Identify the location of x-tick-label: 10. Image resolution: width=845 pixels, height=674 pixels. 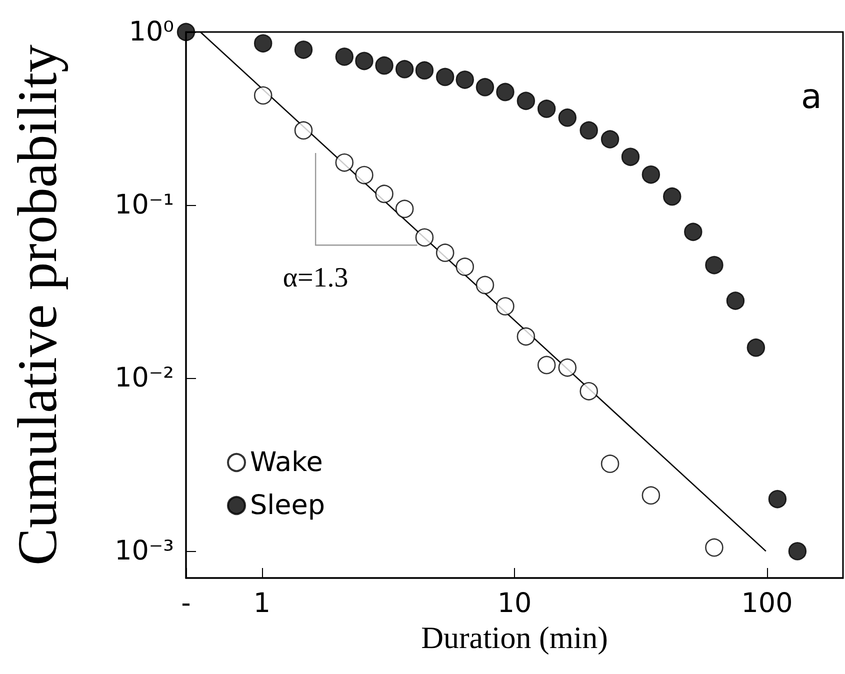
(514, 603).